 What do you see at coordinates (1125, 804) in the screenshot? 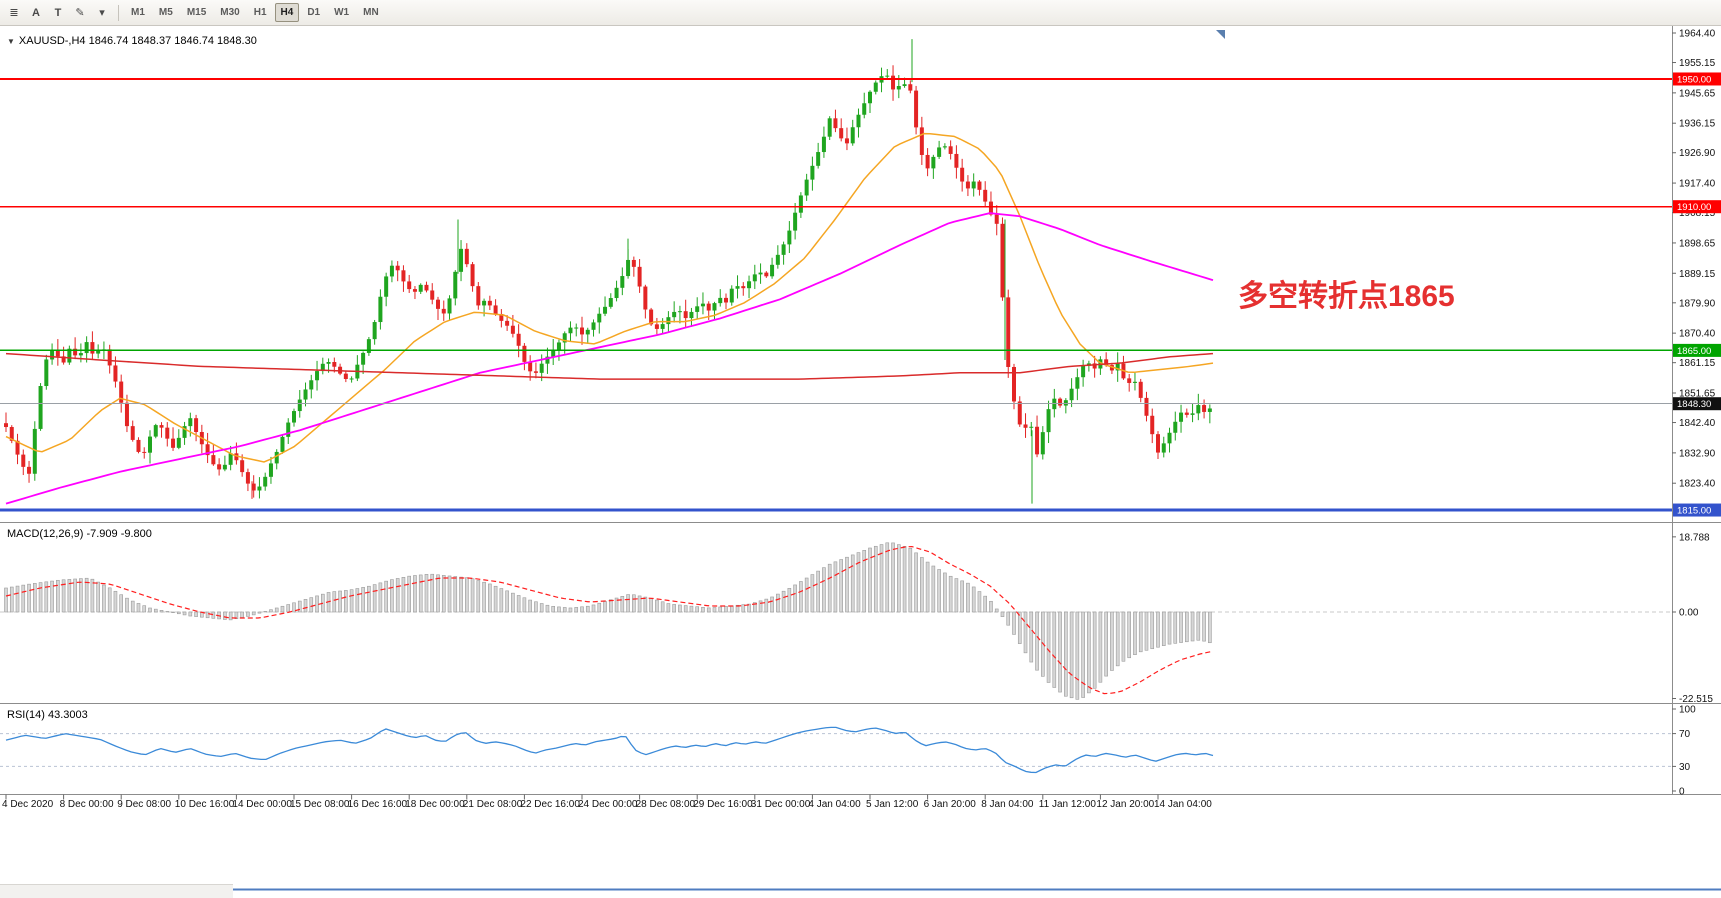
I see `time-axis-label: 12 Jan 20:00` at bounding box center [1125, 804].